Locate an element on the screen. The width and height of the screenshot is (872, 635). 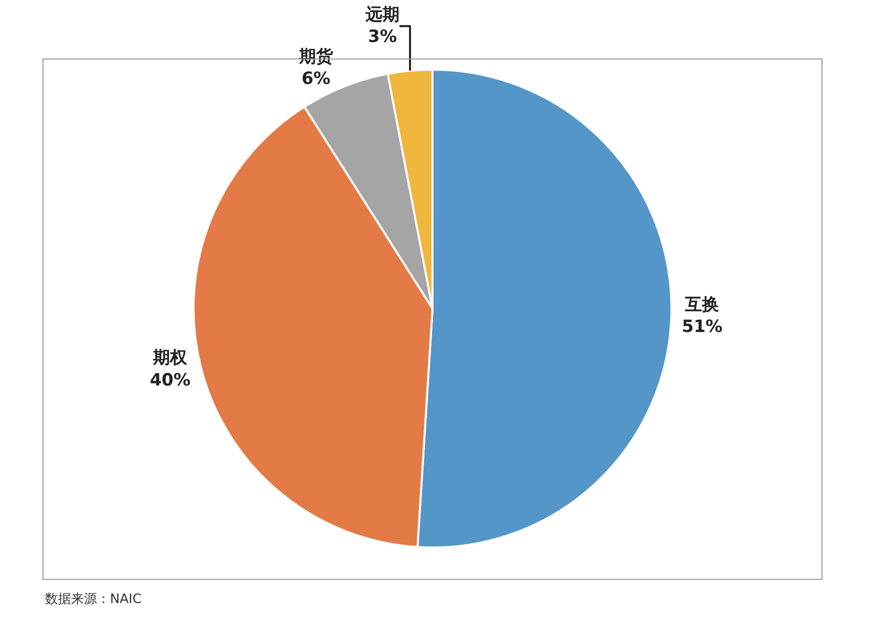
slice-label: 期权 is located at coordinates (170, 358).